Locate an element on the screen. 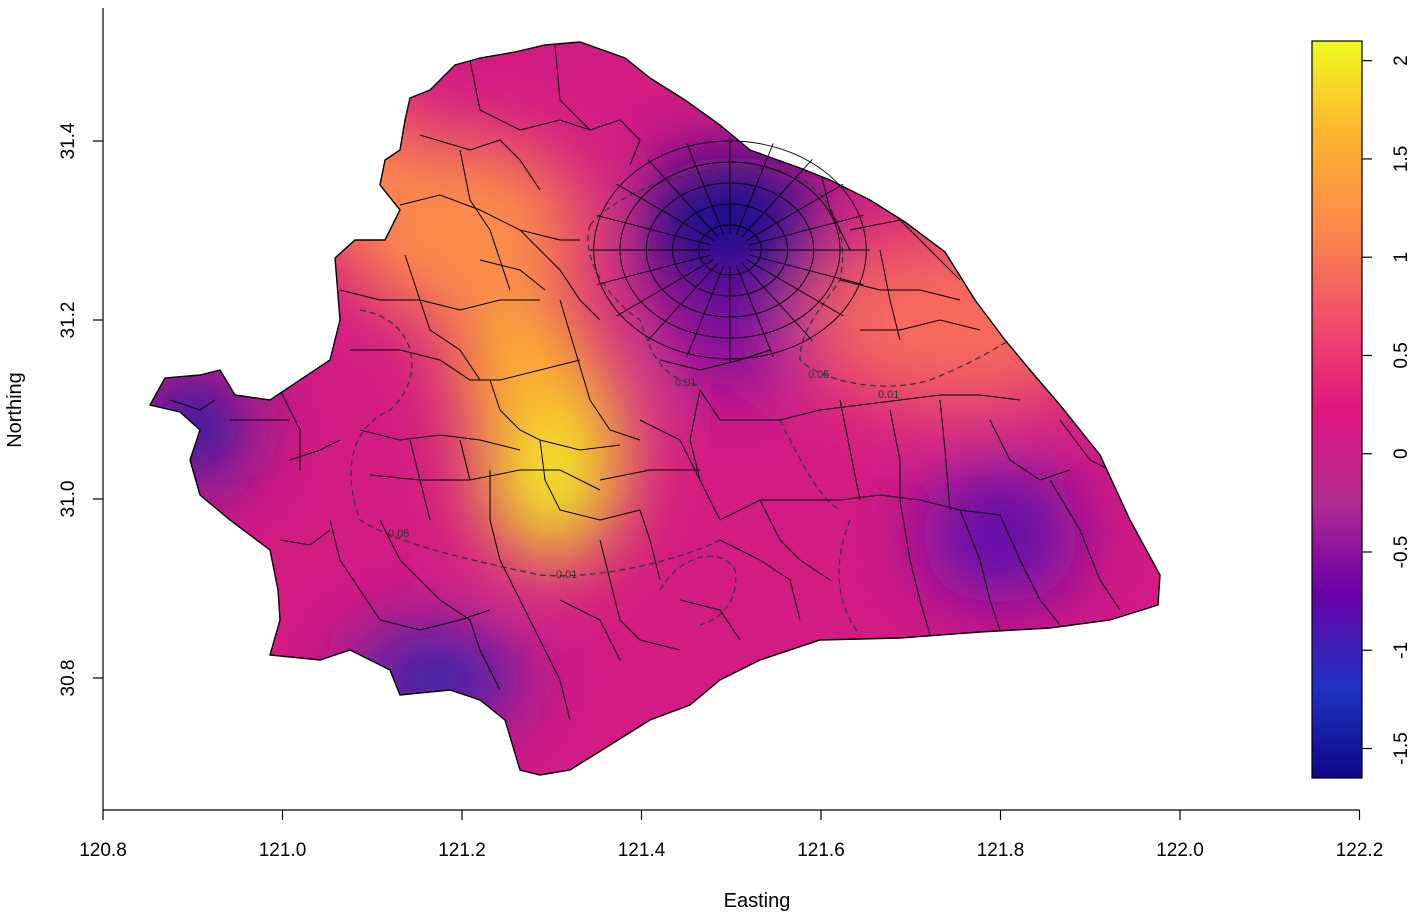  x-tick-label: 122.0 is located at coordinates (1180, 850).